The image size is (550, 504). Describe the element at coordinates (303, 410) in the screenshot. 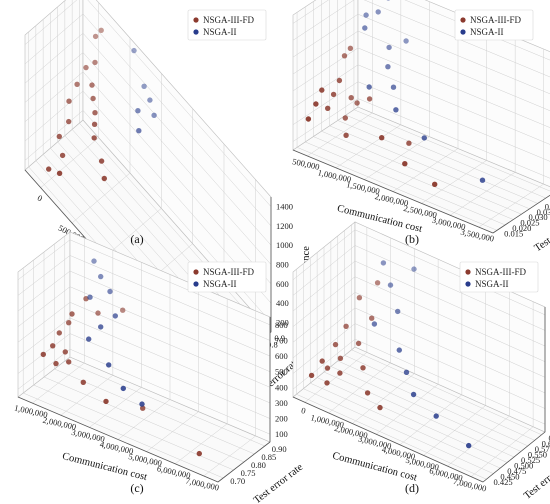

I see `x-tick-label: 0` at that location.